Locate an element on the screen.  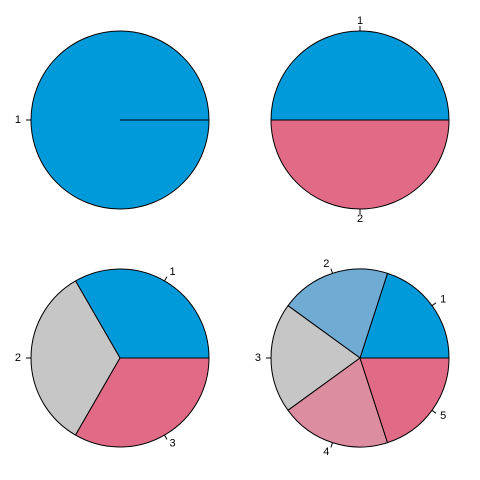
pie-slice-label: 5 is located at coordinates (443, 416).